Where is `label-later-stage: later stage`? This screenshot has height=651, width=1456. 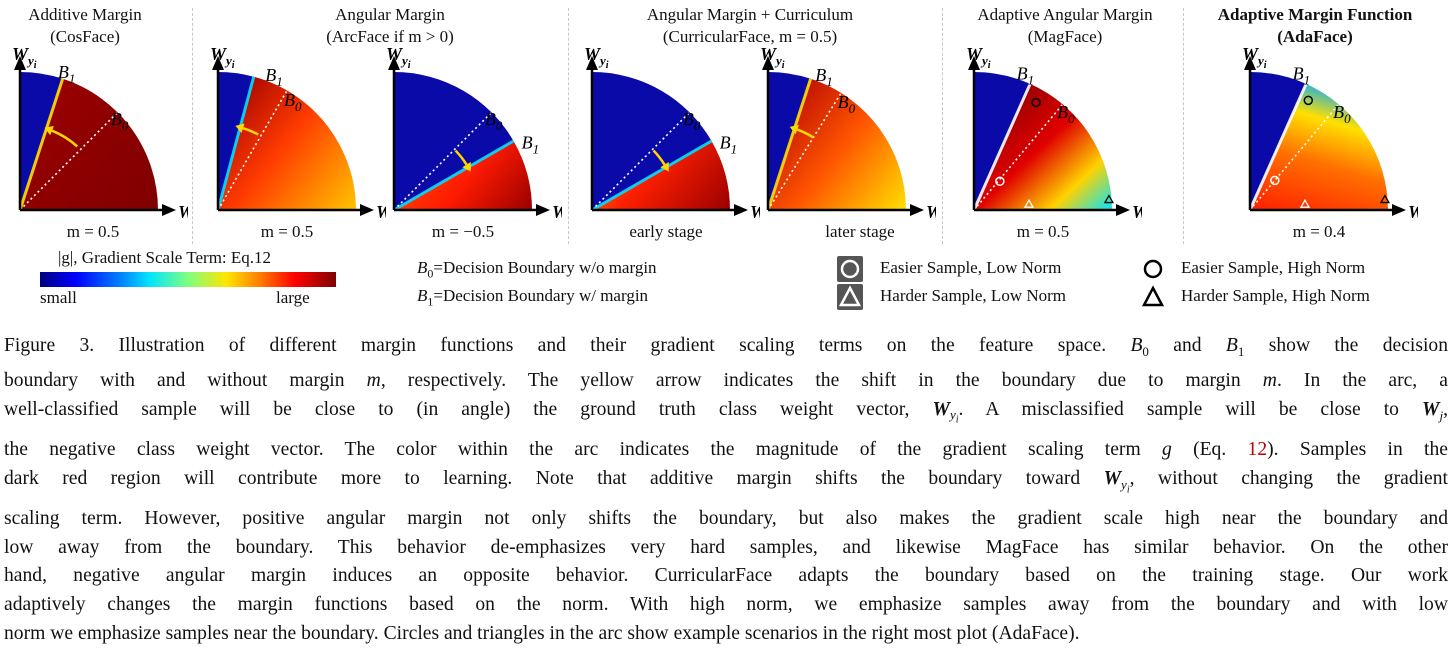 label-later-stage: later stage is located at coordinates (860, 231).